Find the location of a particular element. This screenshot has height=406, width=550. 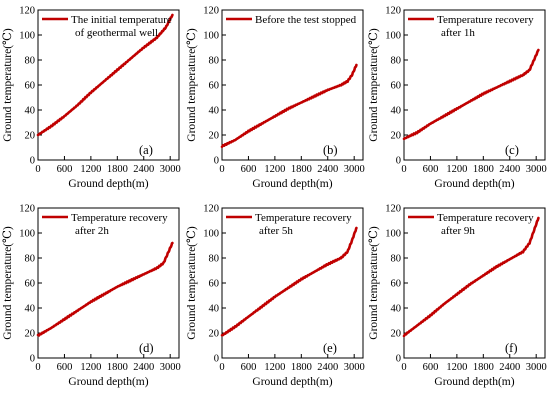

panel-label: (f) is located at coordinates (511, 348).